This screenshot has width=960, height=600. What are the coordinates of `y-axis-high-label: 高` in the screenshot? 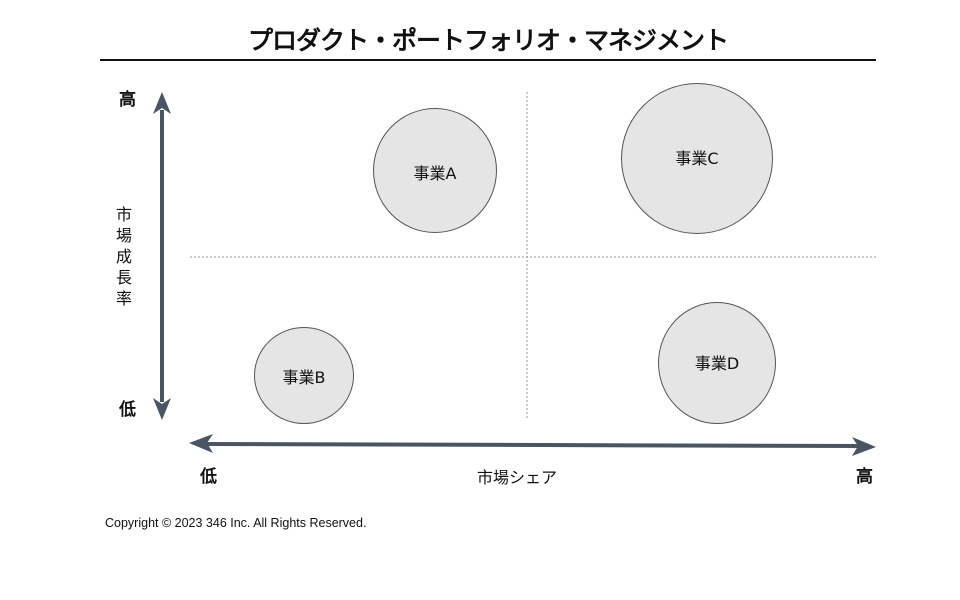 It's located at (127, 100).